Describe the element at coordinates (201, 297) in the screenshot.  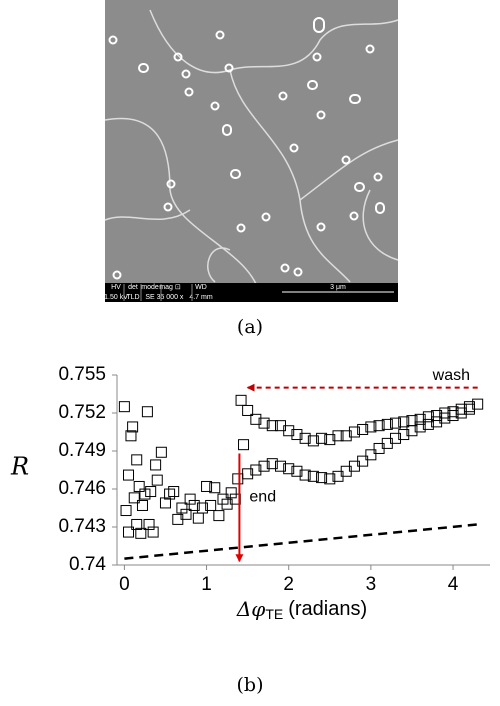
I see `info-value: 4.7 mm` at that location.